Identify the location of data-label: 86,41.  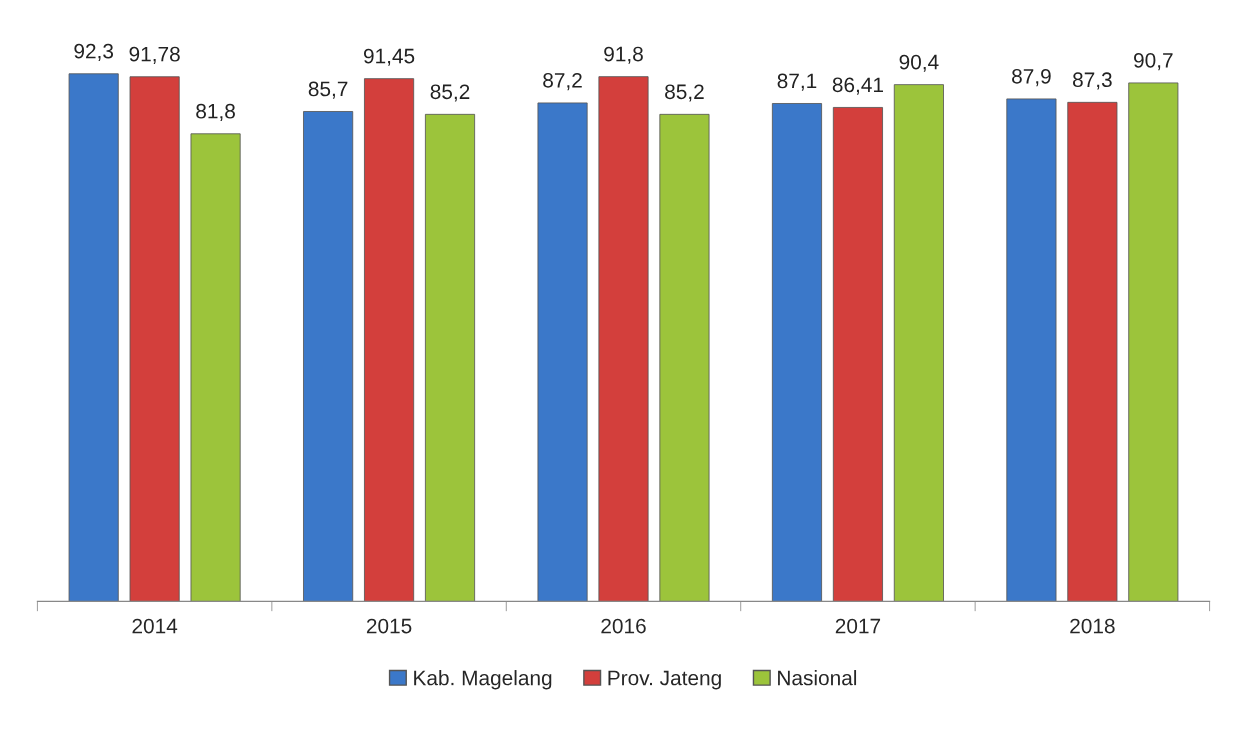
(857, 86).